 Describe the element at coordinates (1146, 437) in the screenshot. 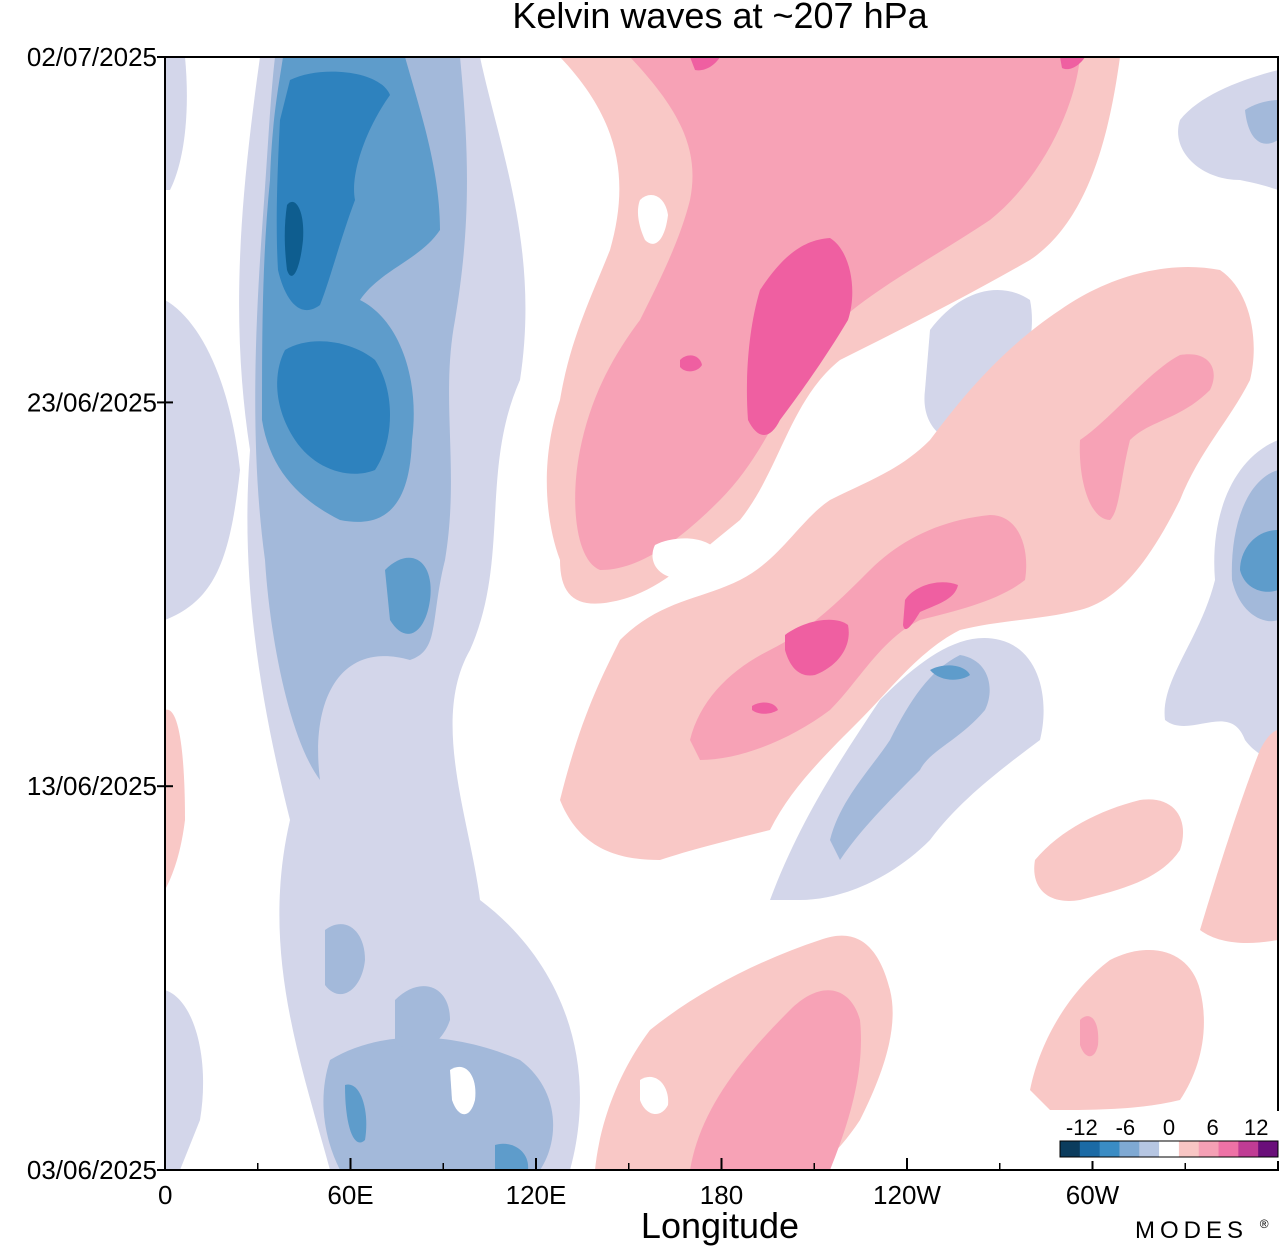

I see `contour-pos-medium-east` at that location.